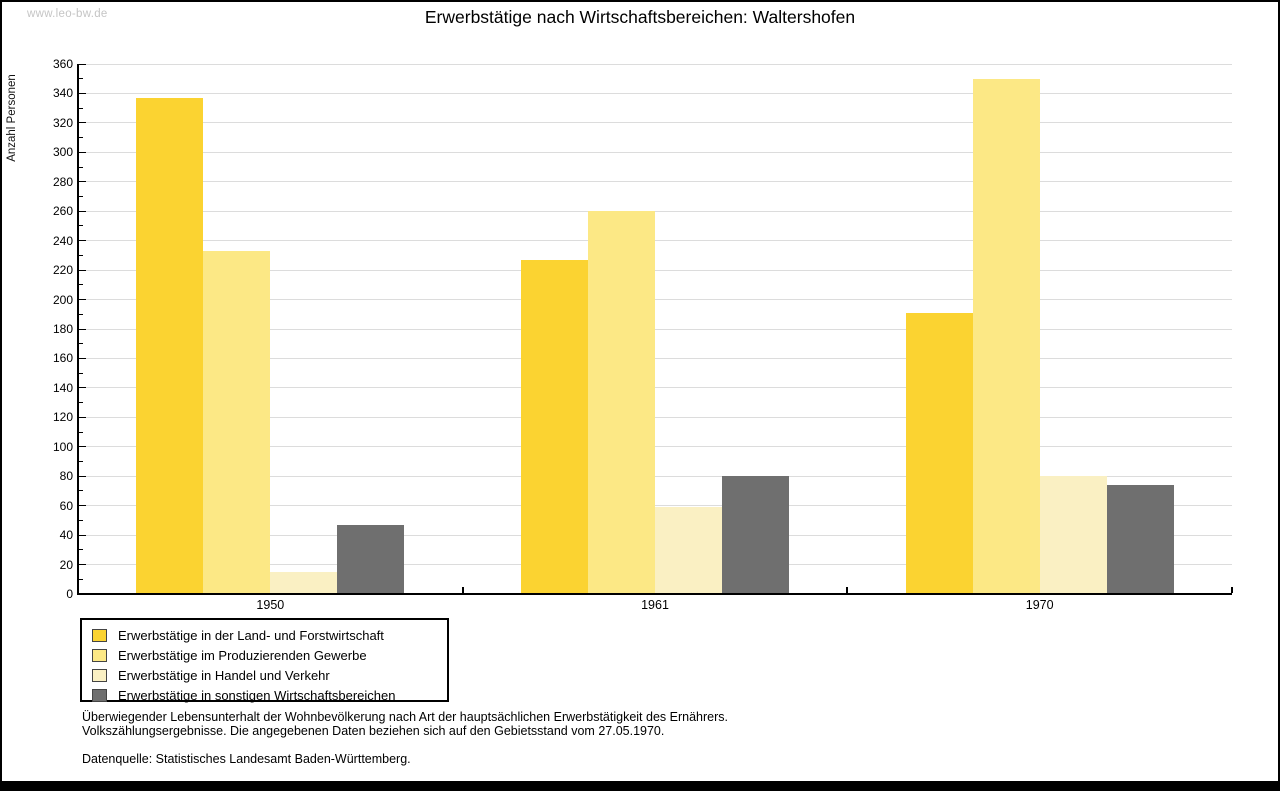 The height and width of the screenshot is (791, 1280). Describe the element at coordinates (66, 476) in the screenshot. I see `y-tick-label: 80` at that location.